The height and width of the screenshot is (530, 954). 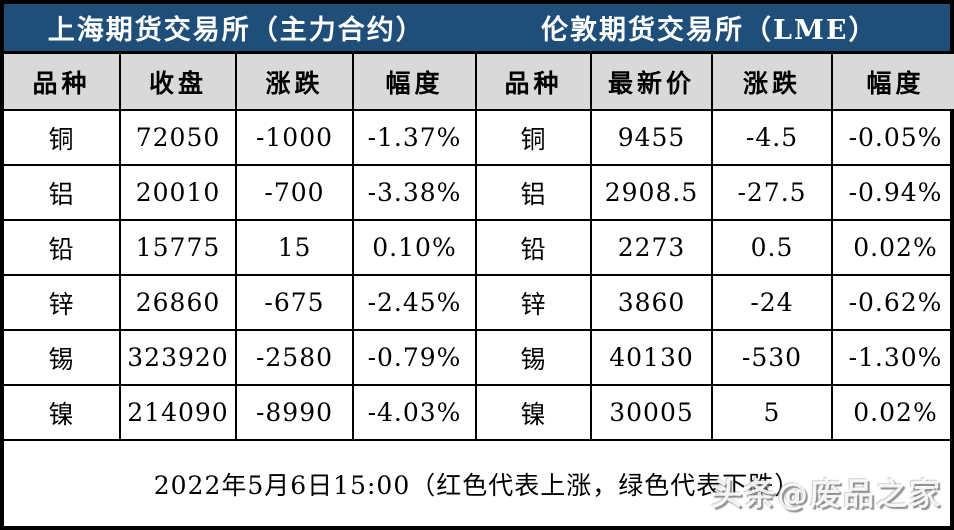 What do you see at coordinates (294, 302) in the screenshot?
I see `shfe-change: -675` at bounding box center [294, 302].